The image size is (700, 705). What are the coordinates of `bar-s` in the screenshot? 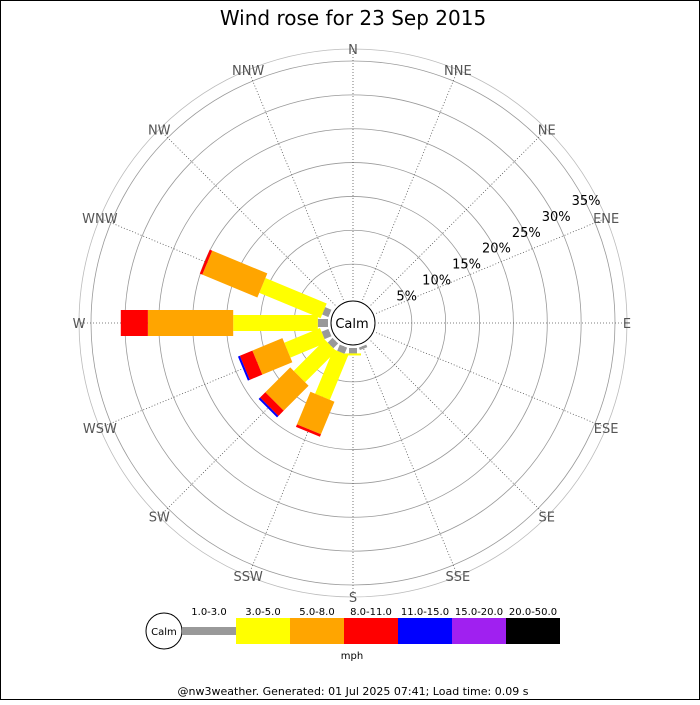 It's located at (353, 352).